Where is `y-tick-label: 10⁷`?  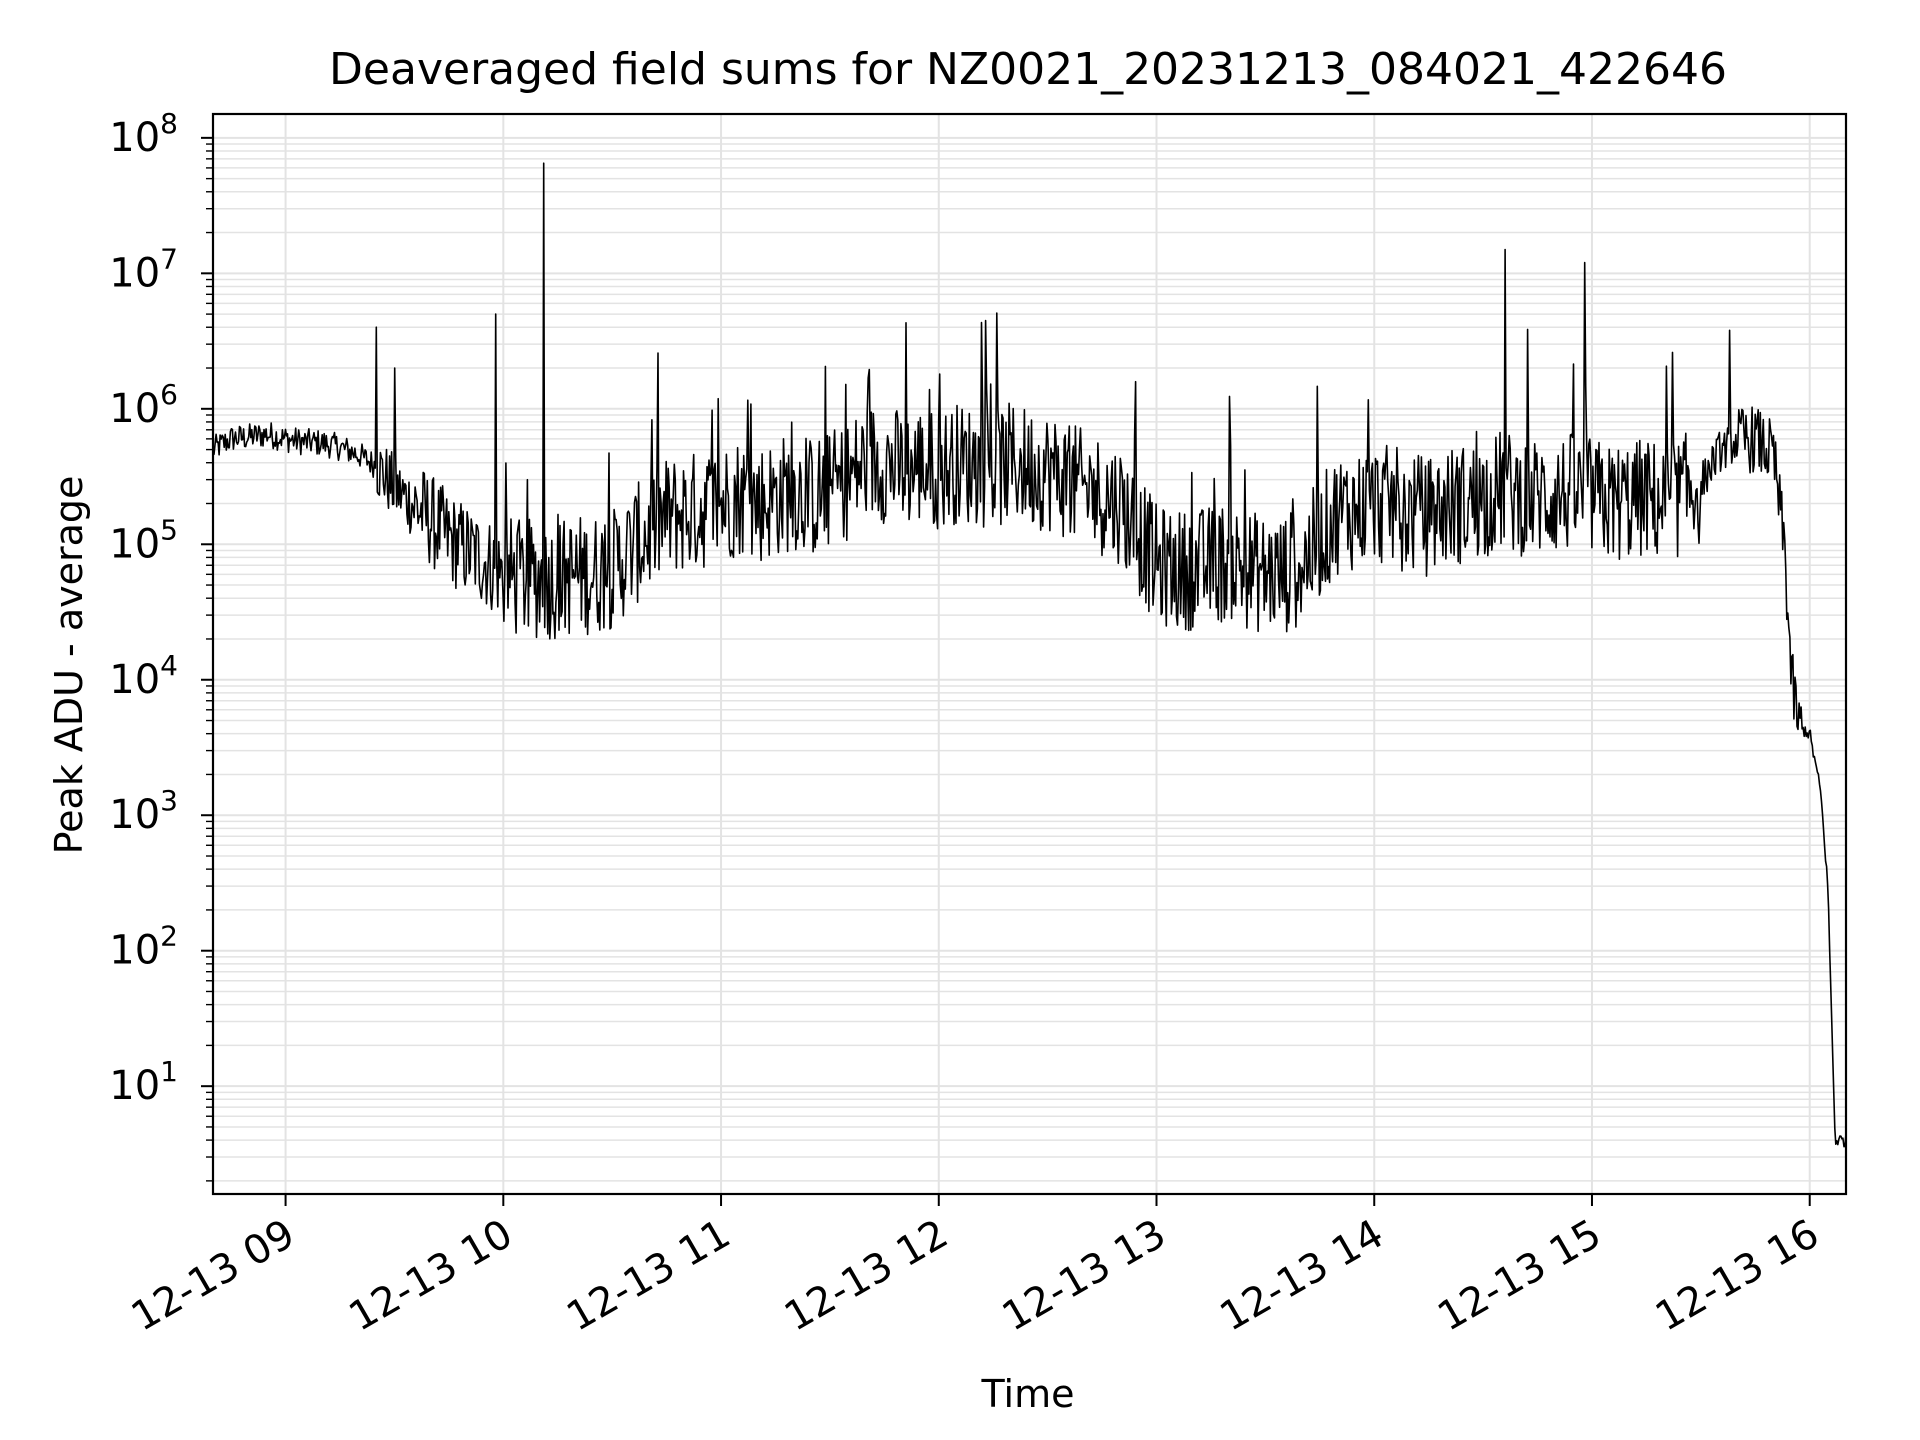
y-tick-label: 10⁷ is located at coordinates (143, 269).